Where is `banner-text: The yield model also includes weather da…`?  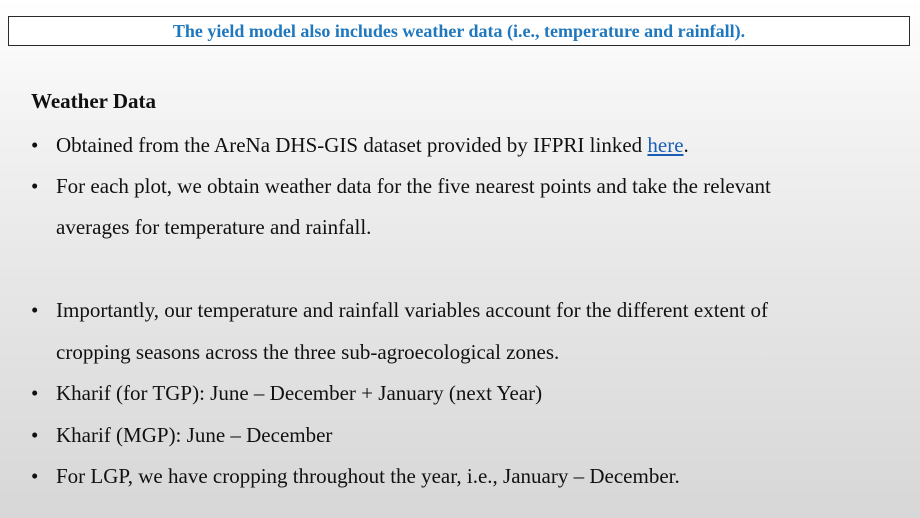
banner-text: The yield model also includes weather da… is located at coordinates (459, 30).